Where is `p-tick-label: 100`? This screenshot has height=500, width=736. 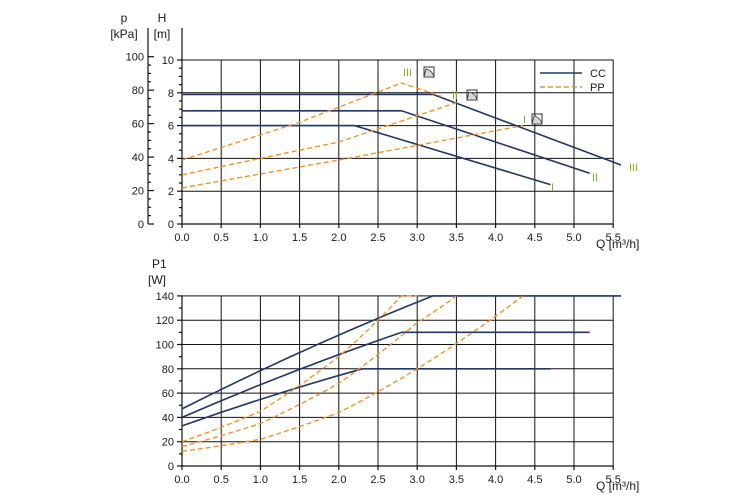
p-tick-label: 100 is located at coordinates (135, 58).